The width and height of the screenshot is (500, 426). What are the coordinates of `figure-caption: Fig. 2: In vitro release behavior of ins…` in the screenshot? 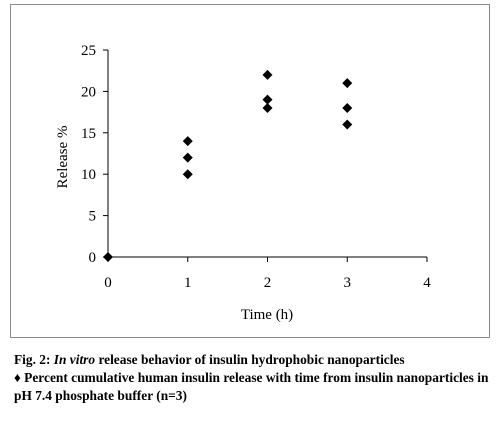 It's located at (253, 378).